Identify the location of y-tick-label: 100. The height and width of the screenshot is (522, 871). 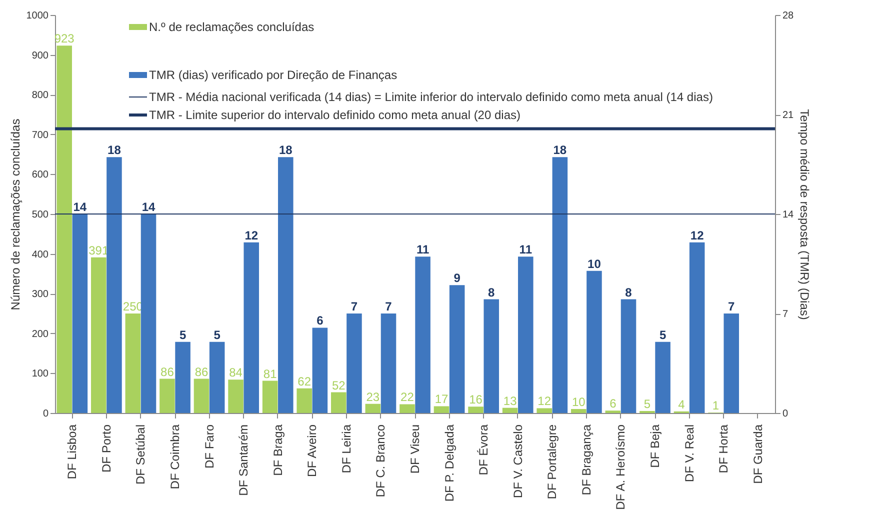
(40, 374).